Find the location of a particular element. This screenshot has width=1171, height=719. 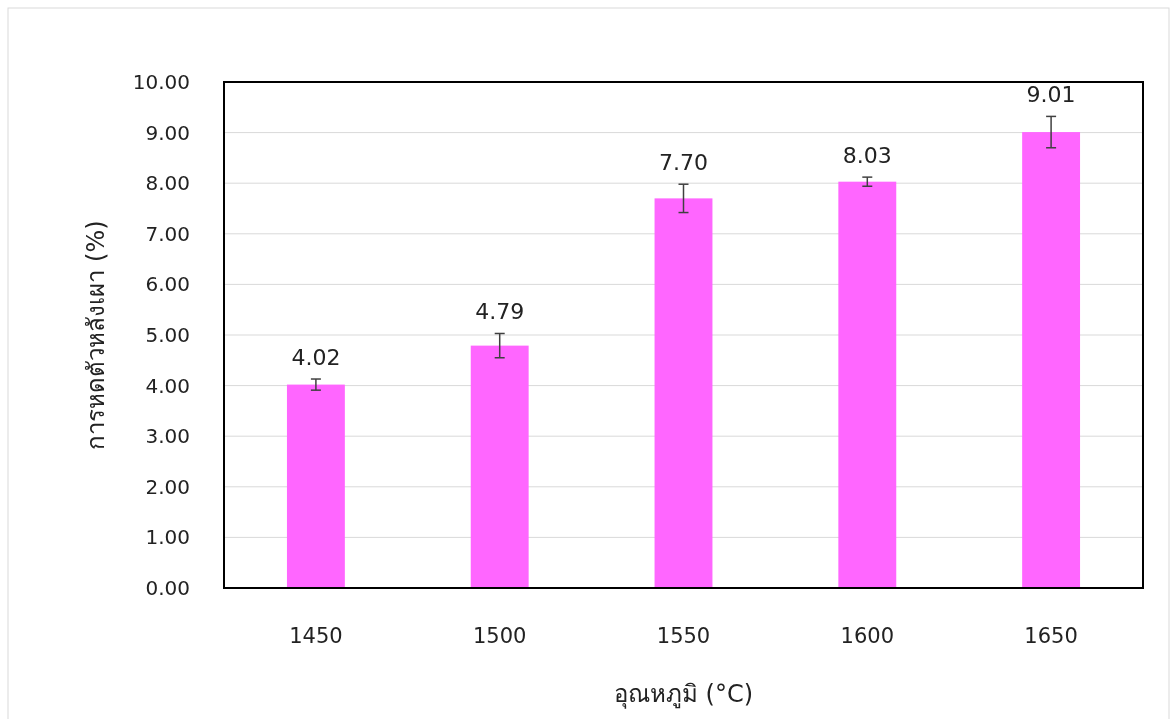

y-tick-label: 1.00 is located at coordinates (167, 537).